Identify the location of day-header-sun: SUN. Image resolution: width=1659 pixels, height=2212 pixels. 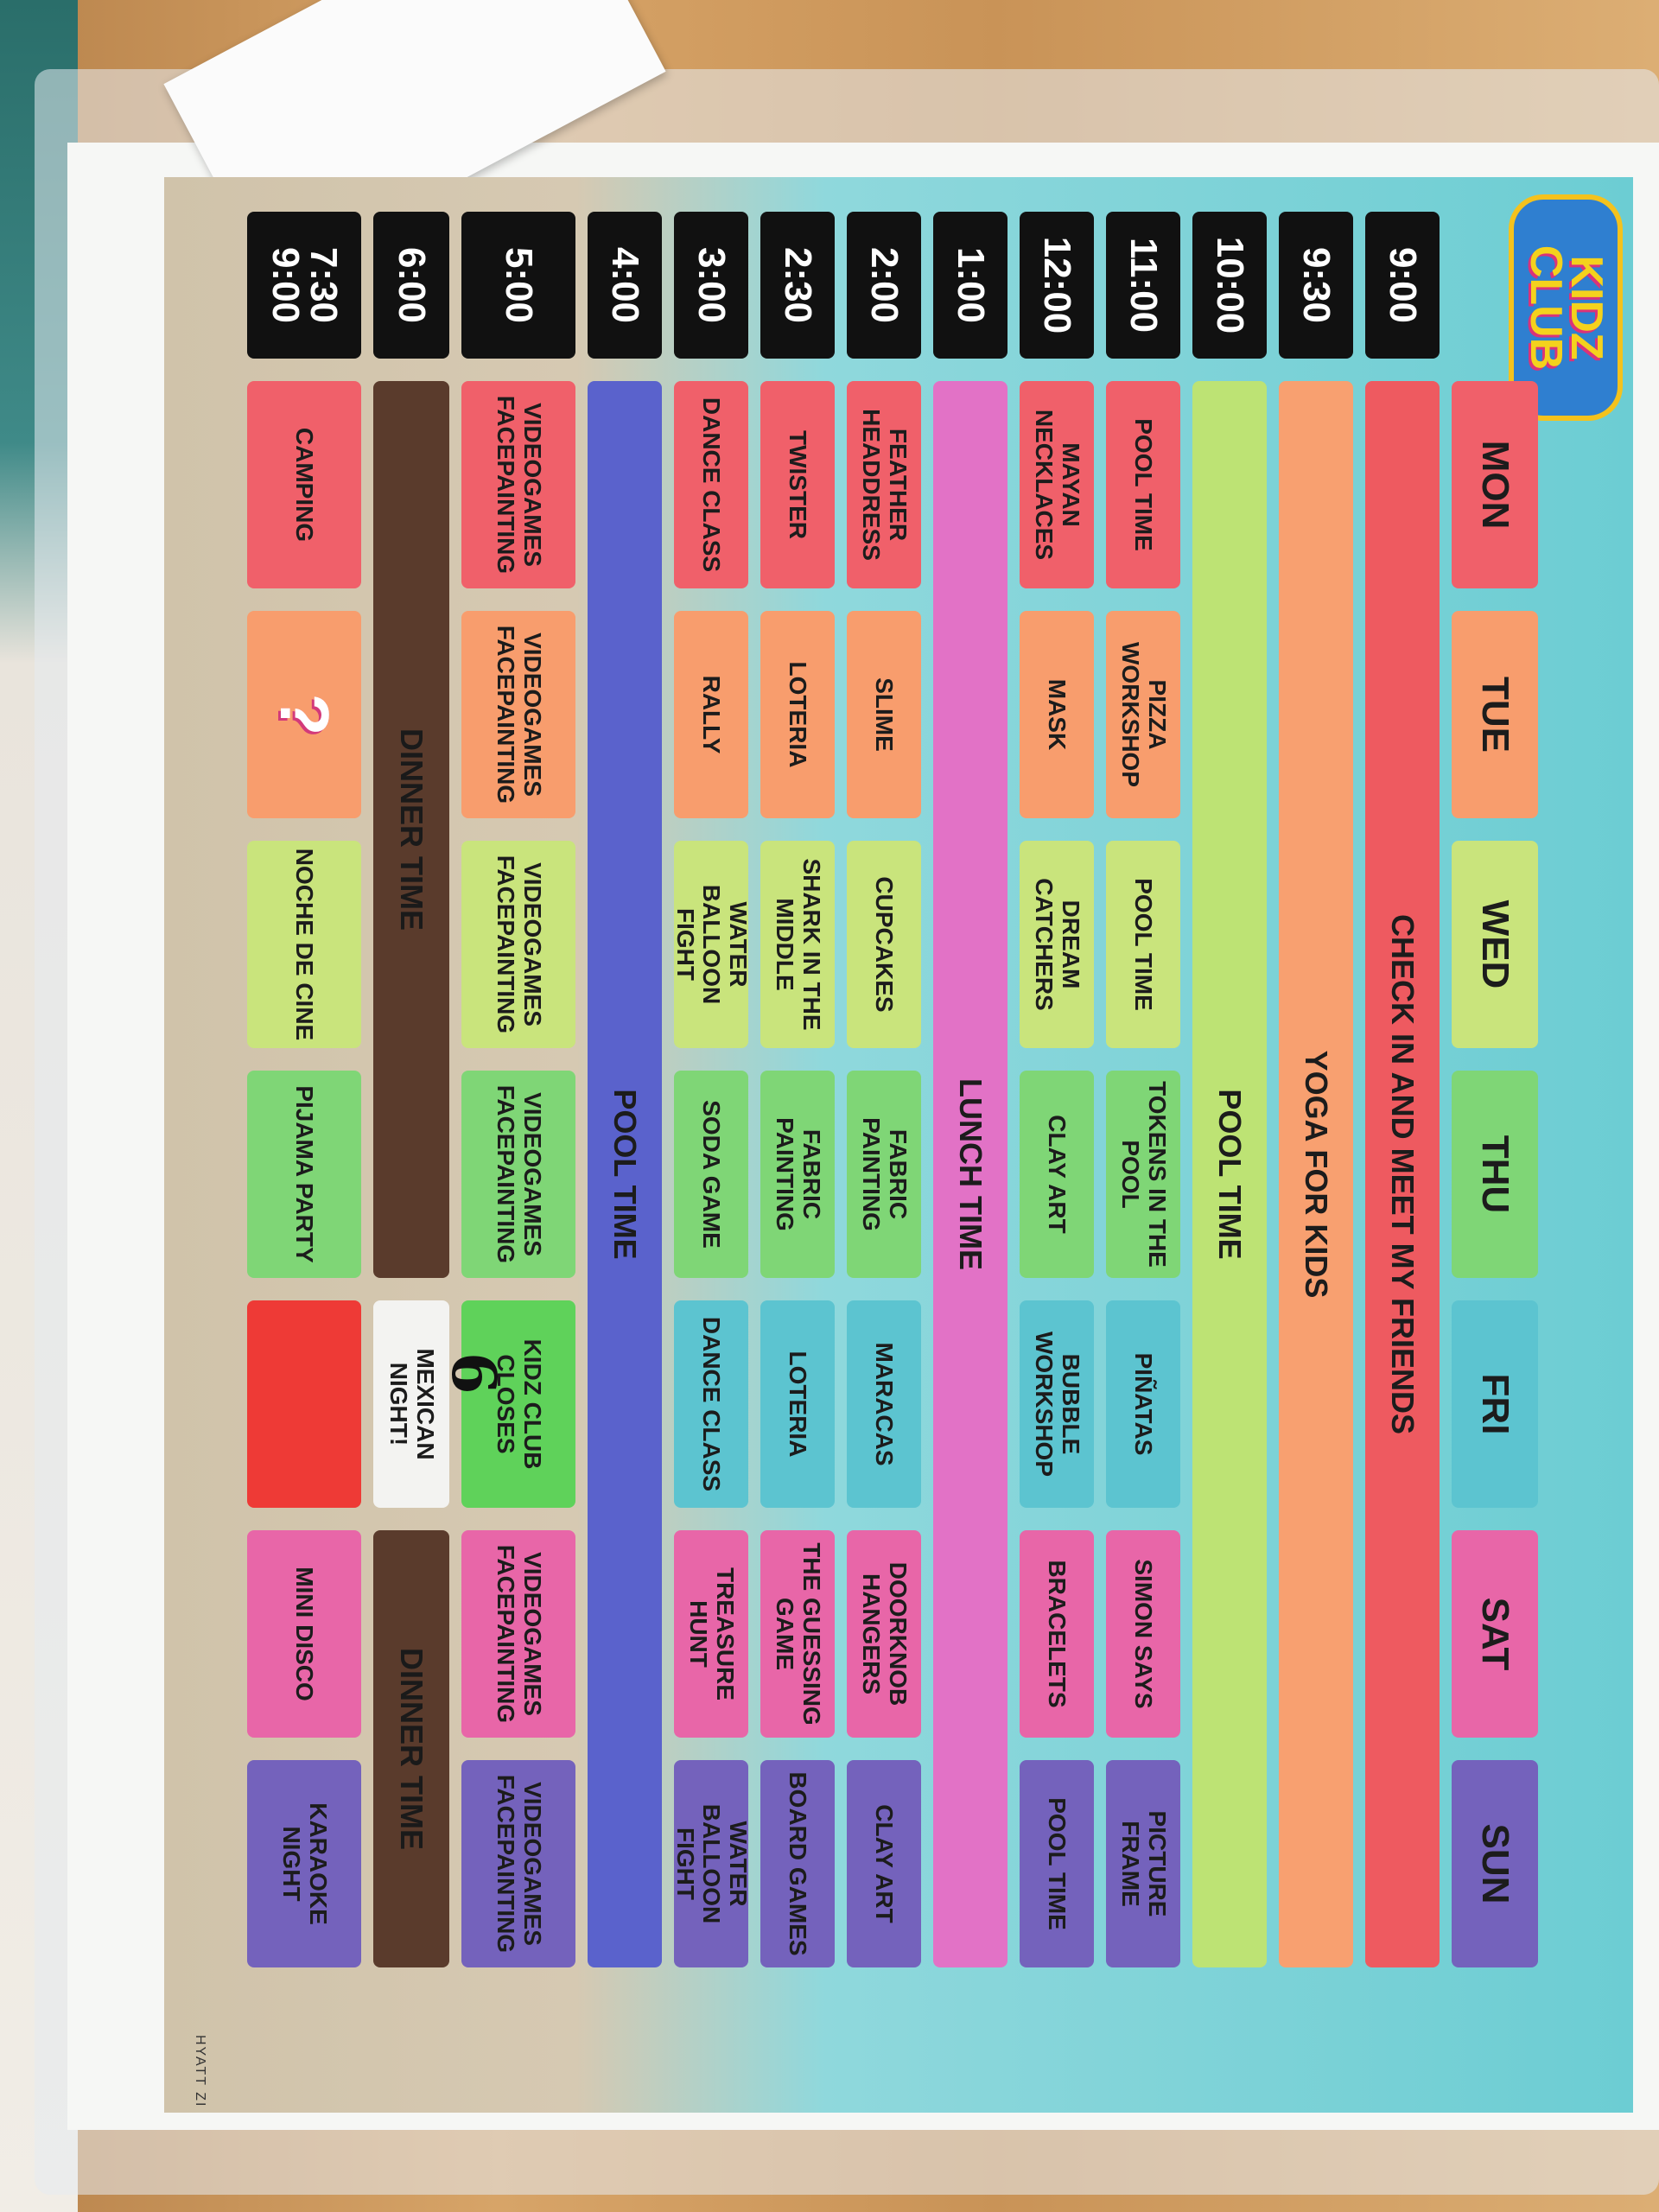
(1495, 1863).